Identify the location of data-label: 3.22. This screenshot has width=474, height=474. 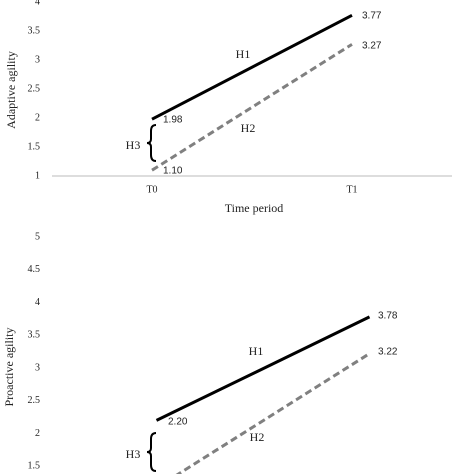
(388, 352).